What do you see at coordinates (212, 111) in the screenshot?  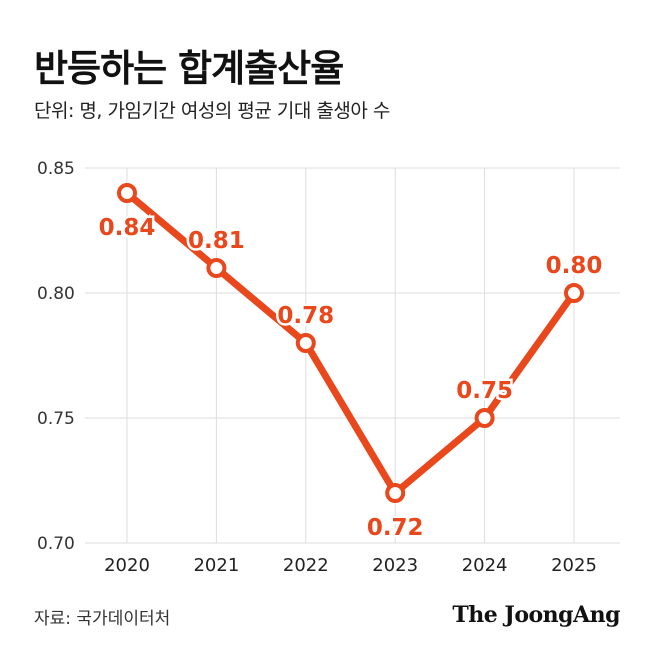 I see `chart-subtitle: 단위: 명, 가임기간 여성의 평균 기대 출생아 수` at bounding box center [212, 111].